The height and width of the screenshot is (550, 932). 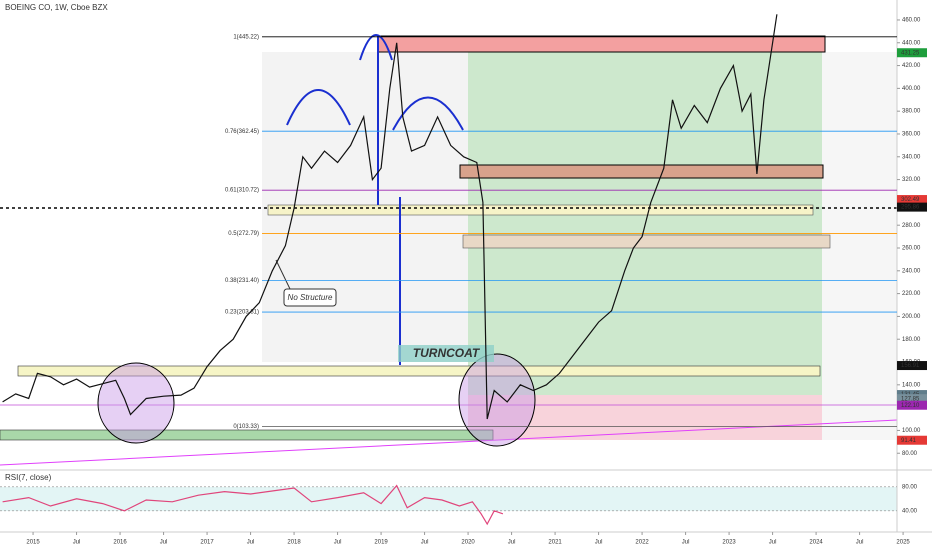 What do you see at coordinates (911, 385) in the screenshot?
I see `y-tick-label: 140.00` at bounding box center [911, 385].